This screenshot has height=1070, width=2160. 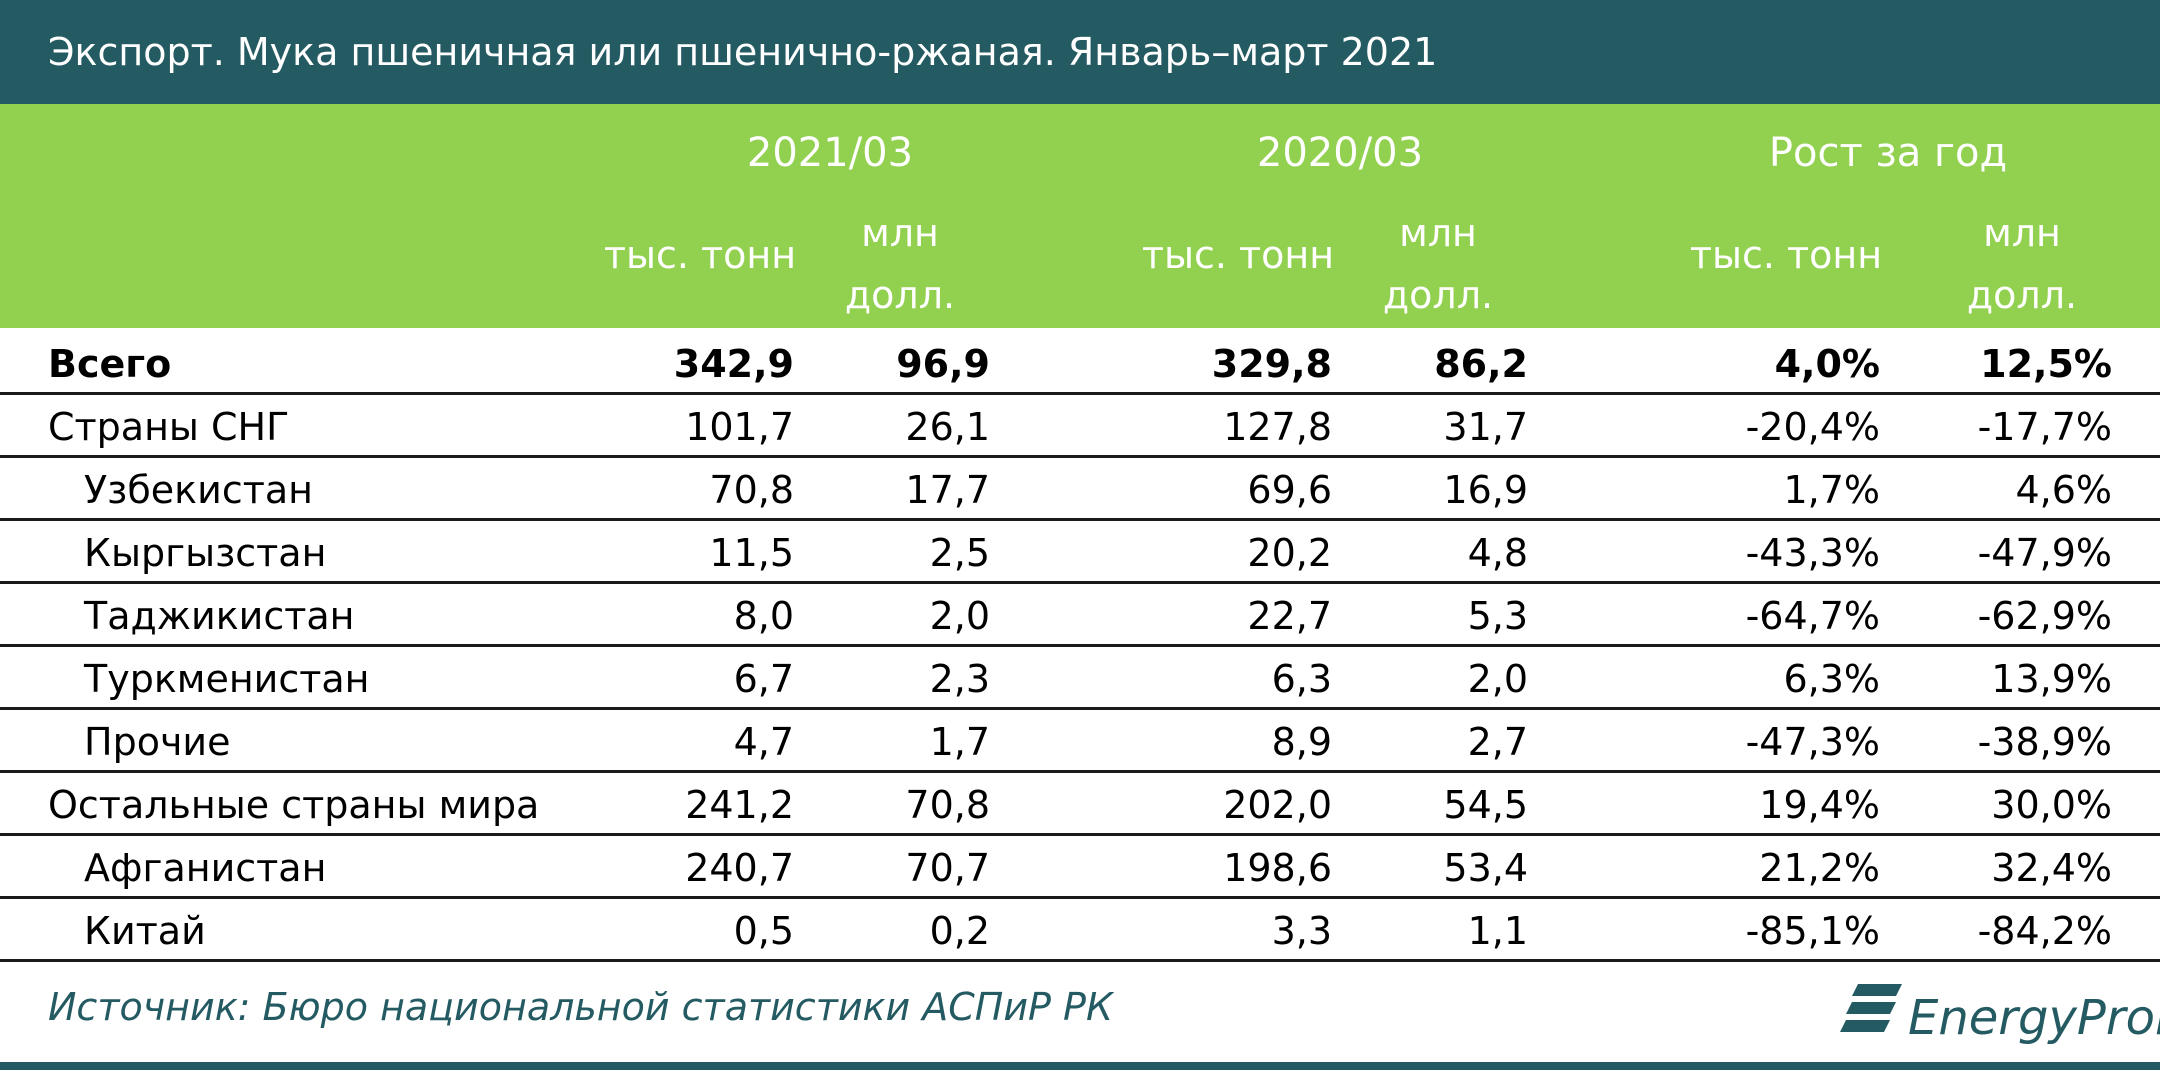 I want to click on table-row: Туркменистан 6,7 2,3 6,3 2,0 6,3% 13,9%, so click(x=1080, y=680).